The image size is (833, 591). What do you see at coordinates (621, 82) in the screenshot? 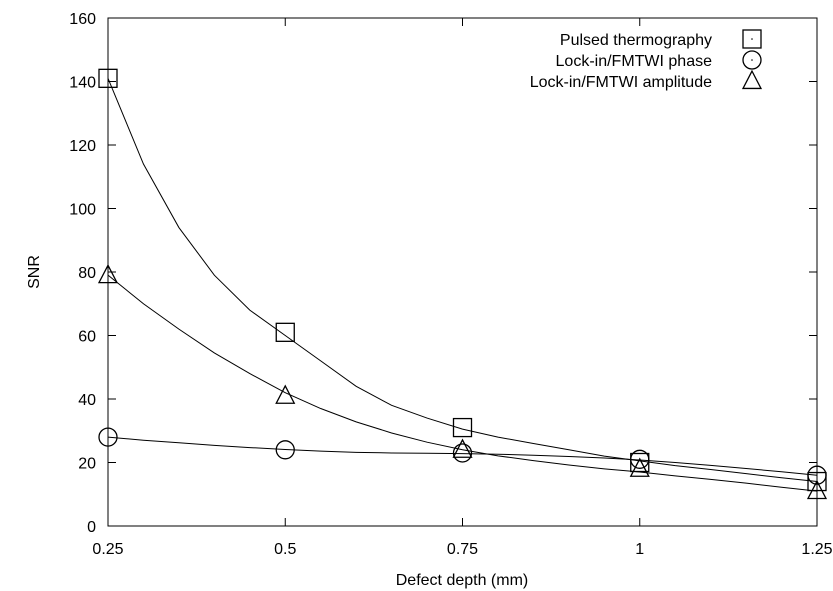
I see `legend-label: Lock-in/FMTWI amplitude` at bounding box center [621, 82].